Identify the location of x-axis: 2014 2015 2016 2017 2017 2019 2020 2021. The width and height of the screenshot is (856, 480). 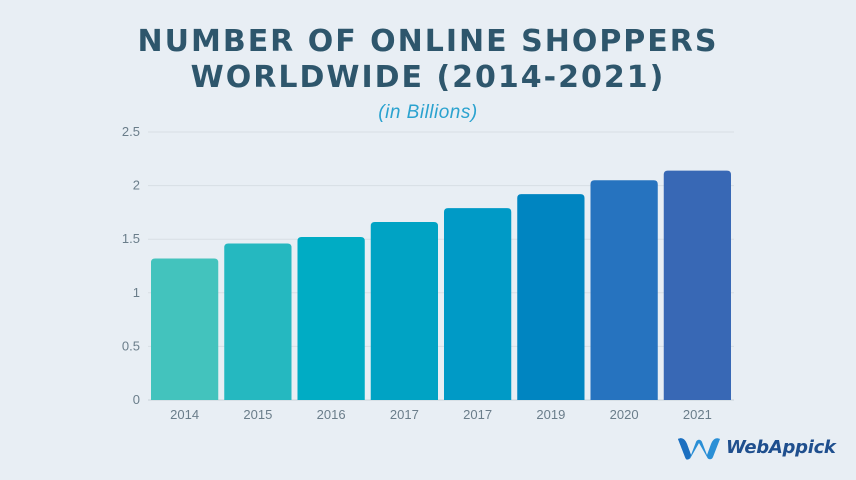
(441, 414).